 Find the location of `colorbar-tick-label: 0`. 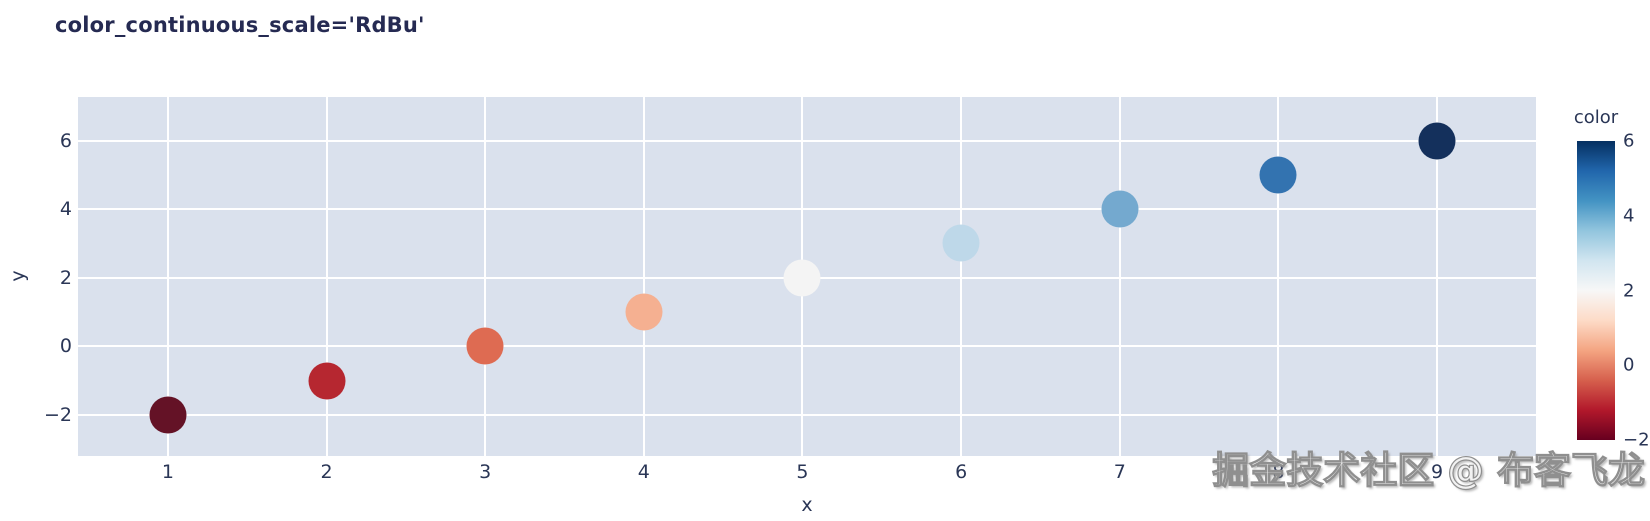

colorbar-tick-label: 0 is located at coordinates (1629, 365).